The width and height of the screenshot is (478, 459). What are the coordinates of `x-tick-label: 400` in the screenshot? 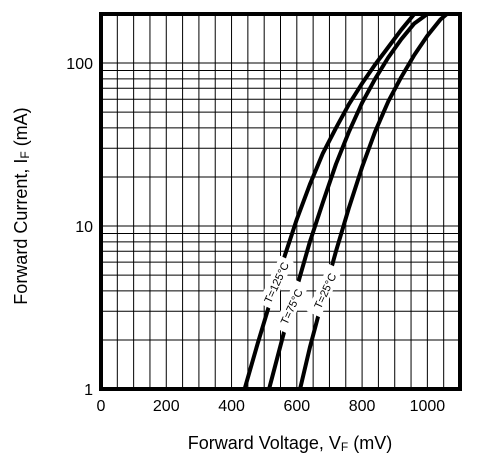 It's located at (231, 406).